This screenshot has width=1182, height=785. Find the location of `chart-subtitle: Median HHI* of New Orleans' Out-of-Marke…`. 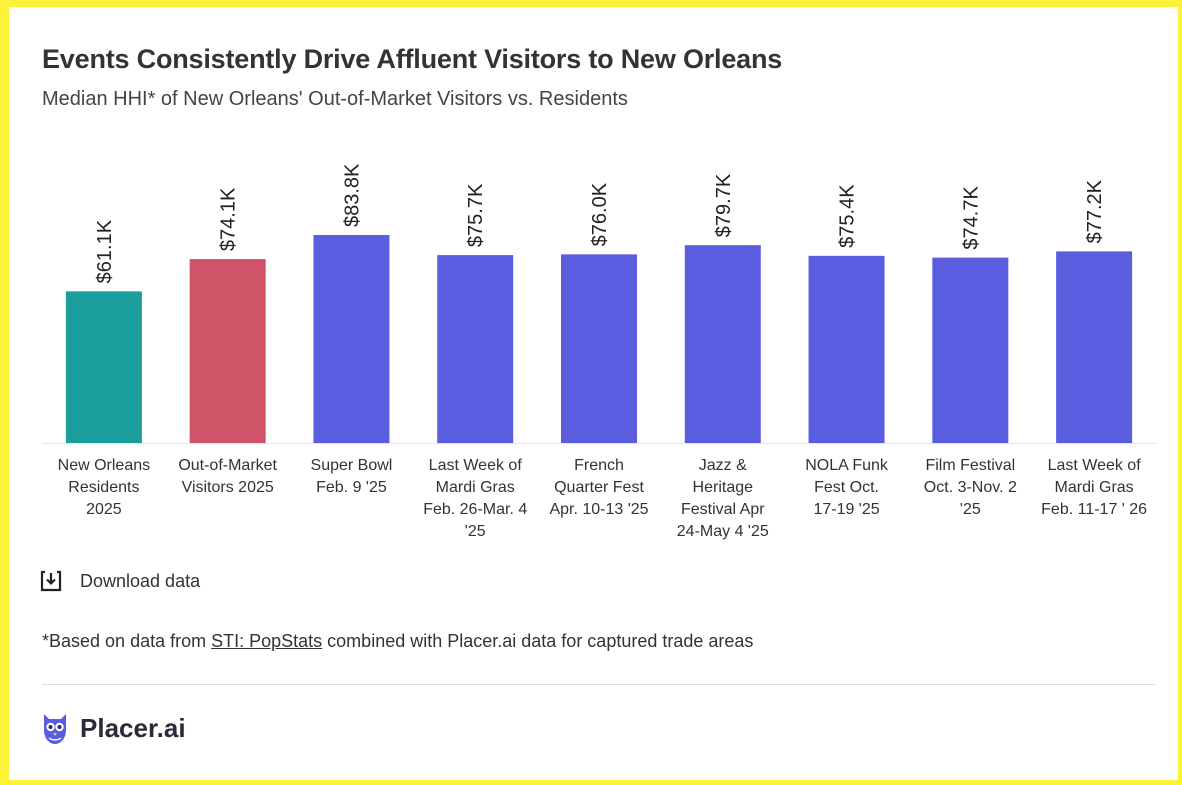

chart-subtitle: Median HHI* of New Orleans' Out-of-Marke… is located at coordinates (335, 99).